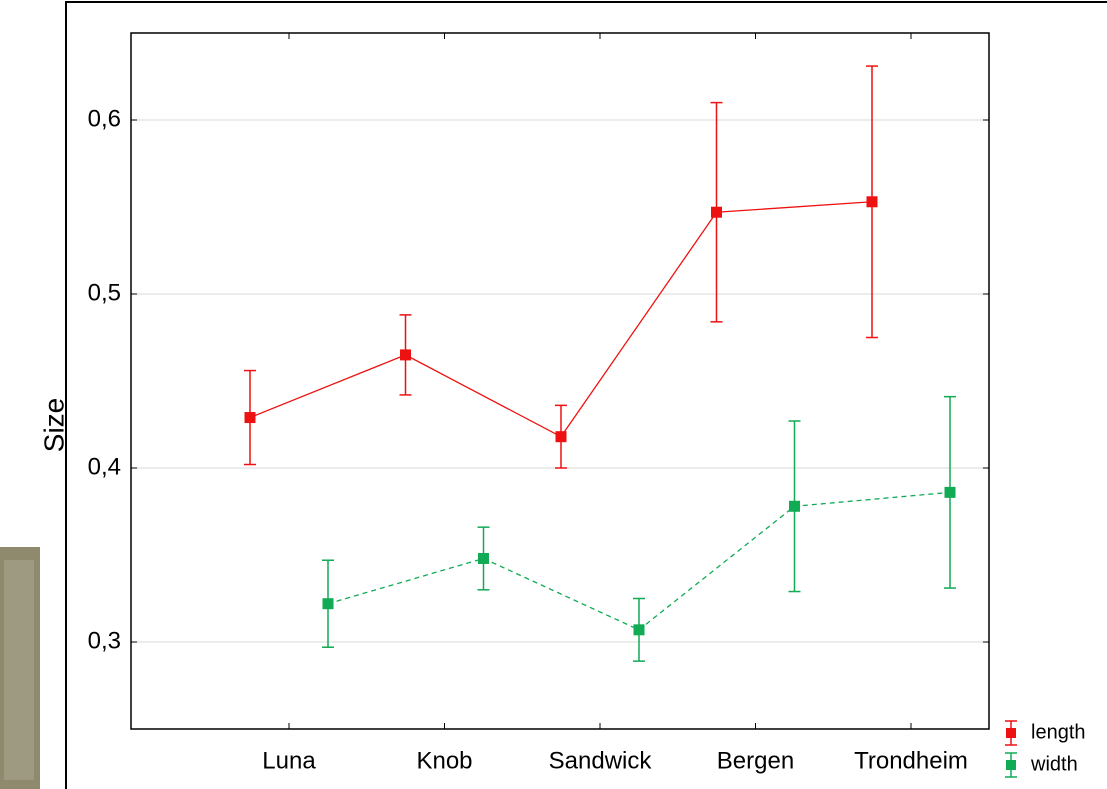  I want to click on y-tick-label: 0,4, so click(104, 466).